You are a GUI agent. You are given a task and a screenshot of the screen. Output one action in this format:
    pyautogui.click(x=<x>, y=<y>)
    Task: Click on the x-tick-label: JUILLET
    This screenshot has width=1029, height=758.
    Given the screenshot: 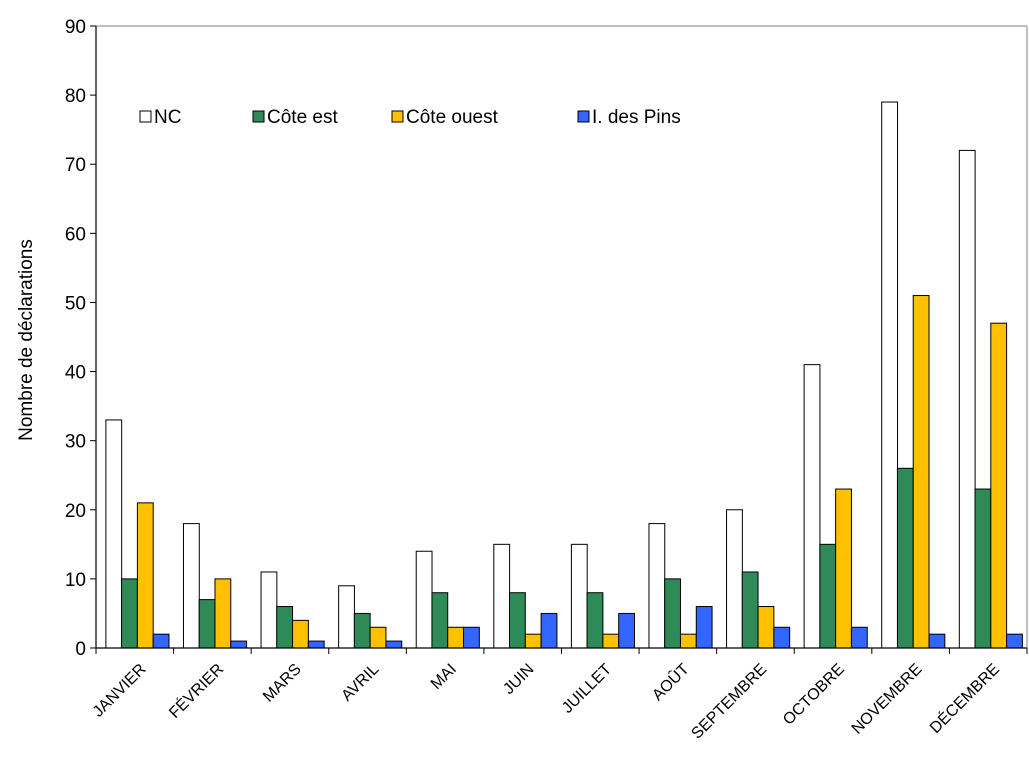 What is the action you would take?
    pyautogui.click(x=587, y=689)
    